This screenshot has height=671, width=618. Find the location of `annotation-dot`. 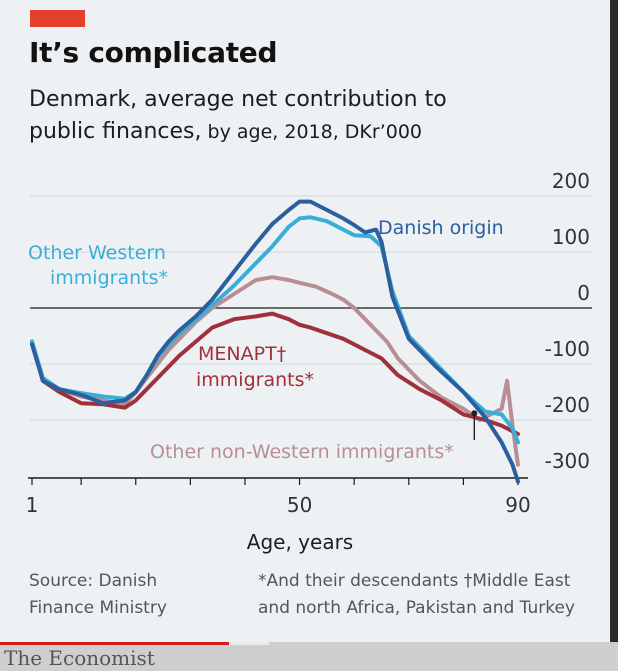

annotation-dot is located at coordinates (474, 413).